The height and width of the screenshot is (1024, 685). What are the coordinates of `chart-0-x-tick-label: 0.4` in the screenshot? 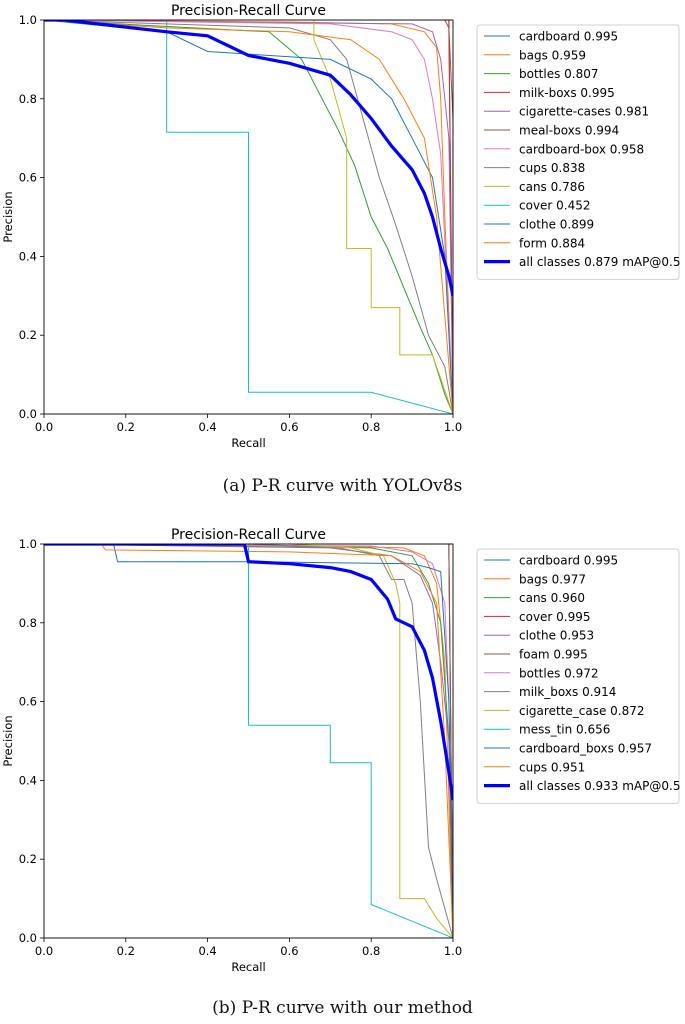 It's located at (207, 427).